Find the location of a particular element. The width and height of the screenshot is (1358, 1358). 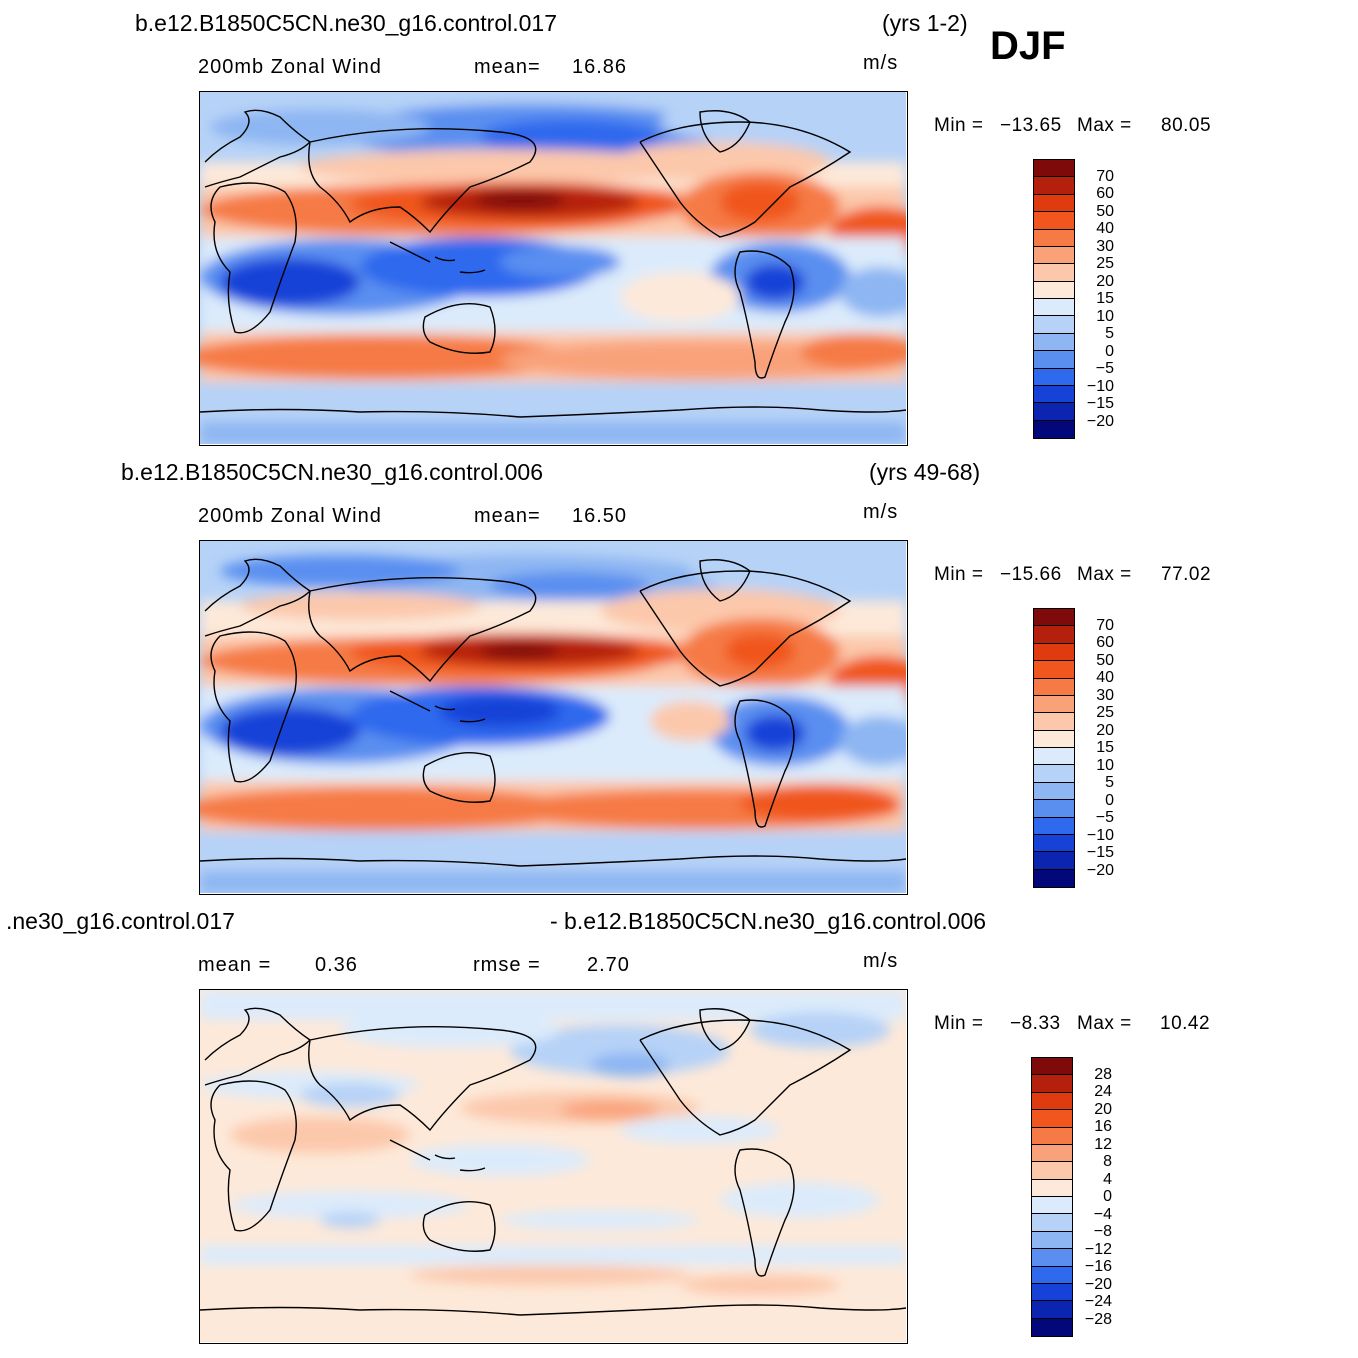

panel2-years: (yrs 49-68) is located at coordinates (925, 472).